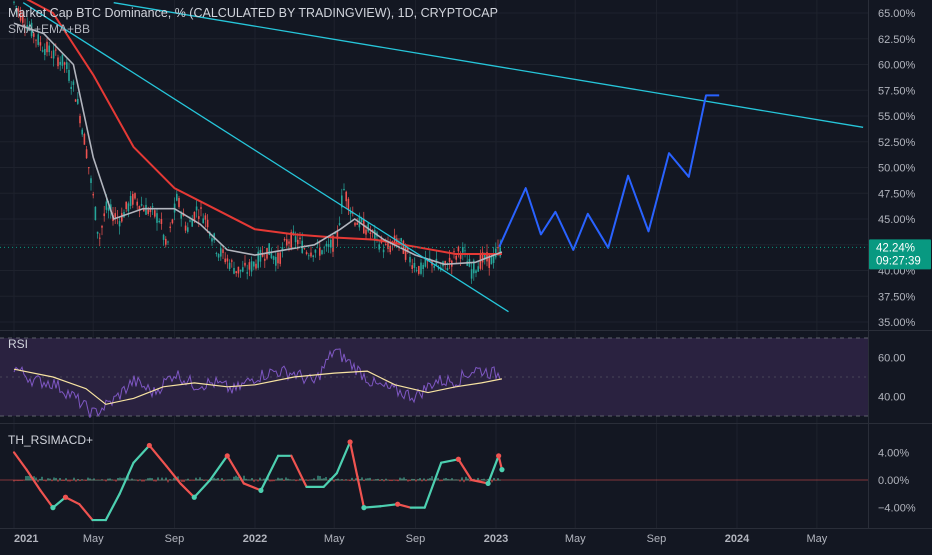 Image resolution: width=932 pixels, height=555 pixels. I want to click on x-tick-label: Sep, so click(657, 539).